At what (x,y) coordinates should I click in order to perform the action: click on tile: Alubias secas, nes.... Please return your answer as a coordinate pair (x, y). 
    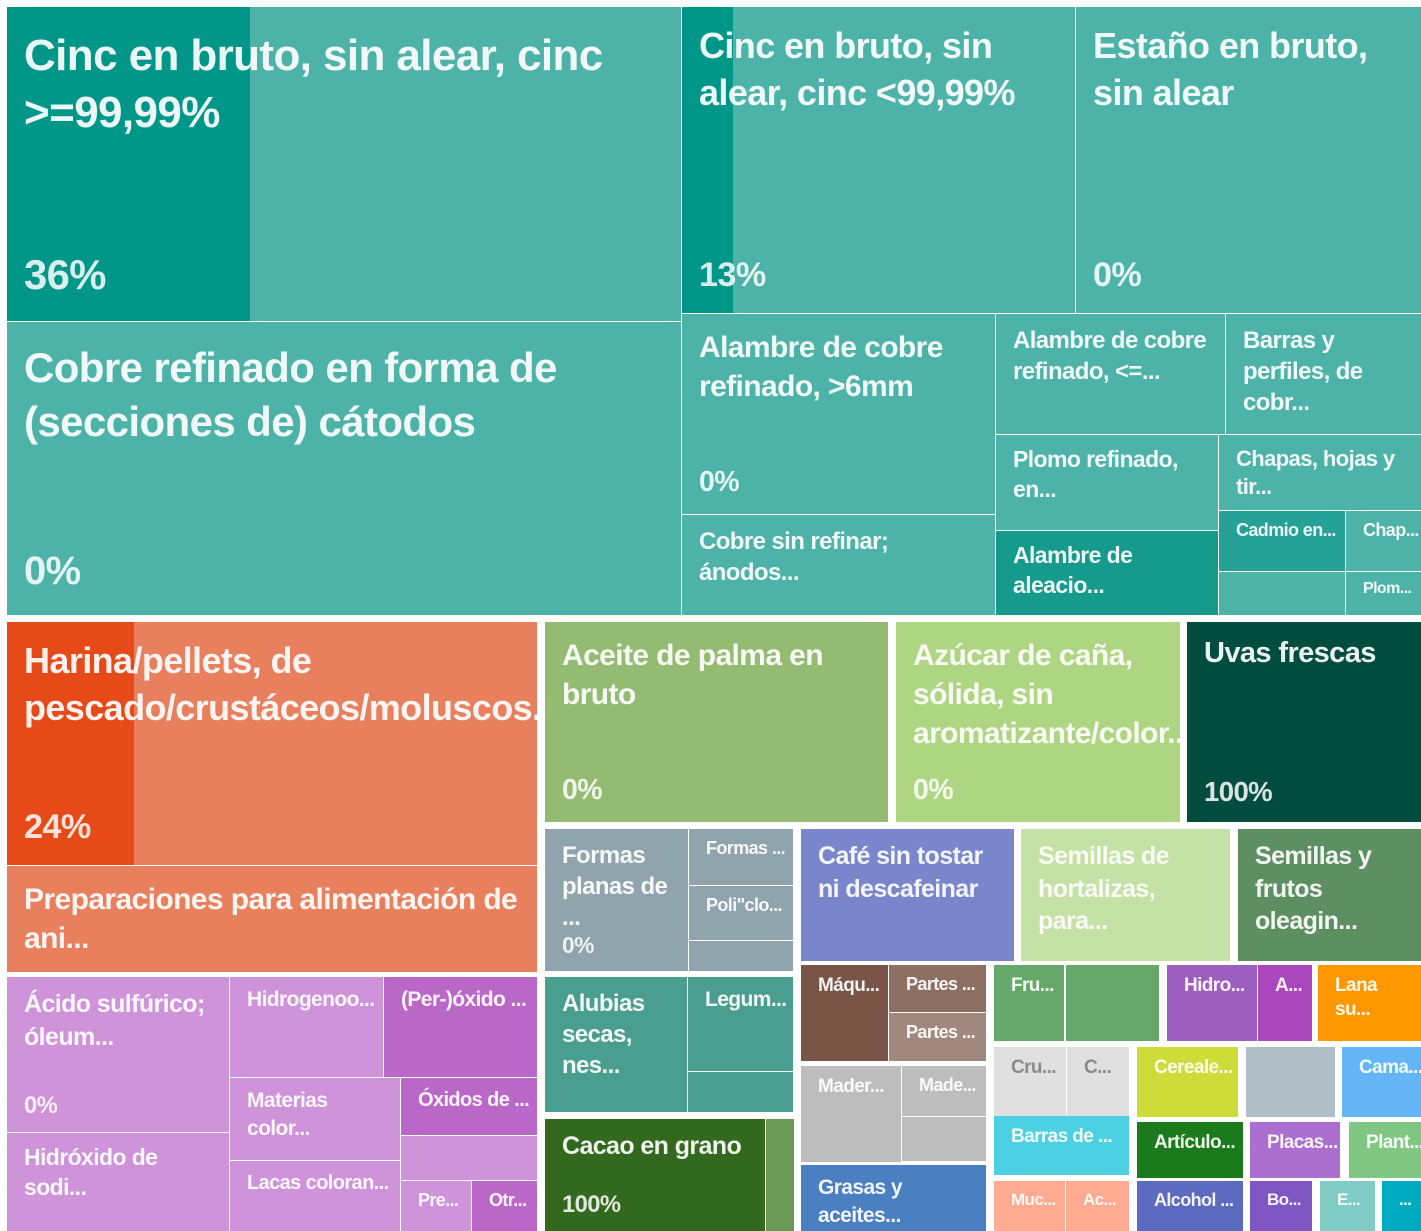
    Looking at the image, I should click on (616, 1044).